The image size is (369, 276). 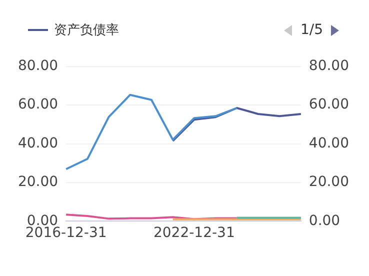 I want to click on y2-tick-label: 80.00, so click(x=329, y=66).